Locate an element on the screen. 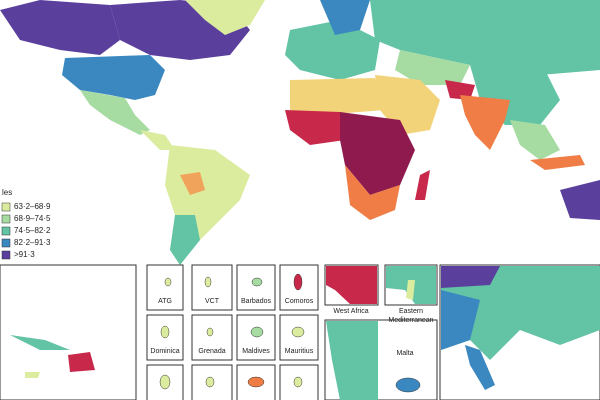 The image size is (600, 400). malta is located at coordinates (408, 385).